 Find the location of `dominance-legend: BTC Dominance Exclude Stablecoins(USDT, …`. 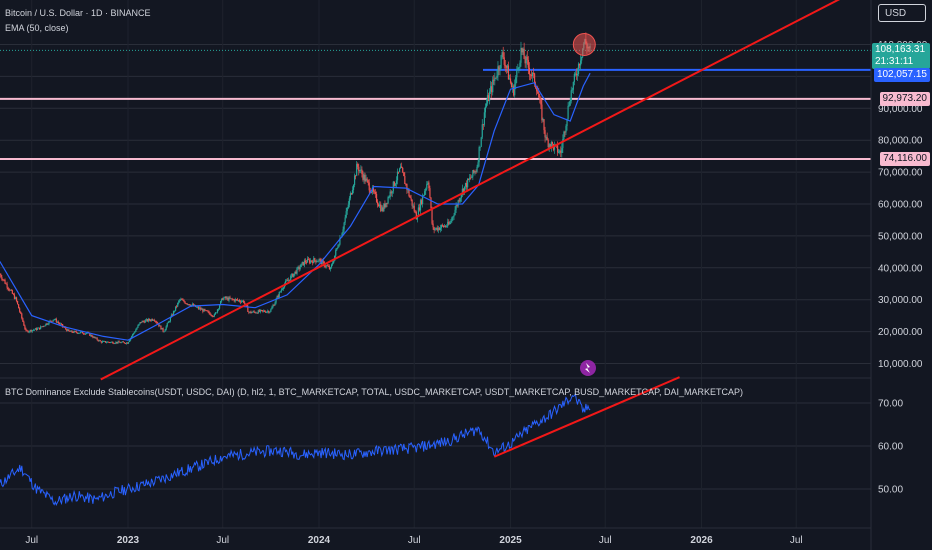

dominance-legend: BTC Dominance Exclude Stablecoins(USDT, … is located at coordinates (374, 392).